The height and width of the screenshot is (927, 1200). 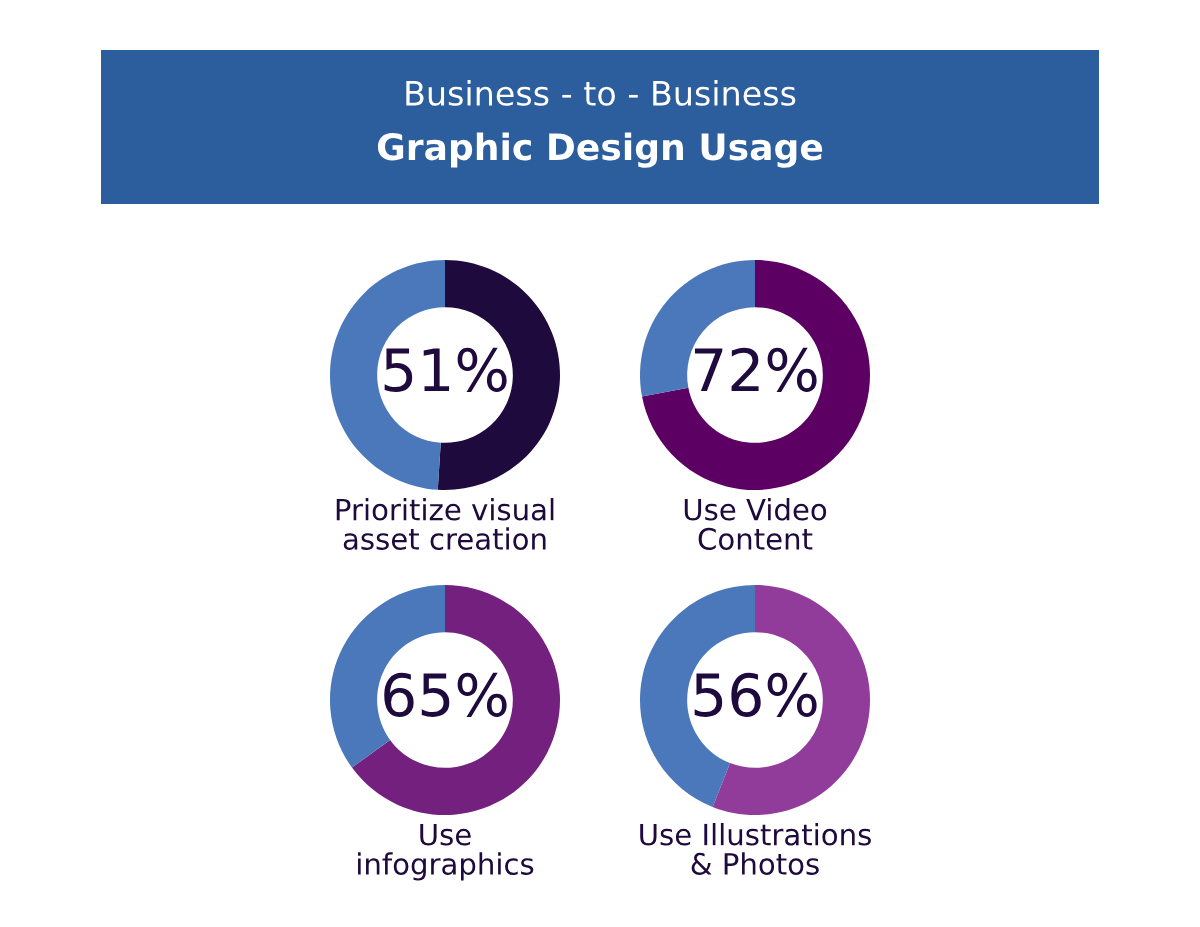 What do you see at coordinates (445, 369) in the screenshot?
I see `data-label: 51%` at bounding box center [445, 369].